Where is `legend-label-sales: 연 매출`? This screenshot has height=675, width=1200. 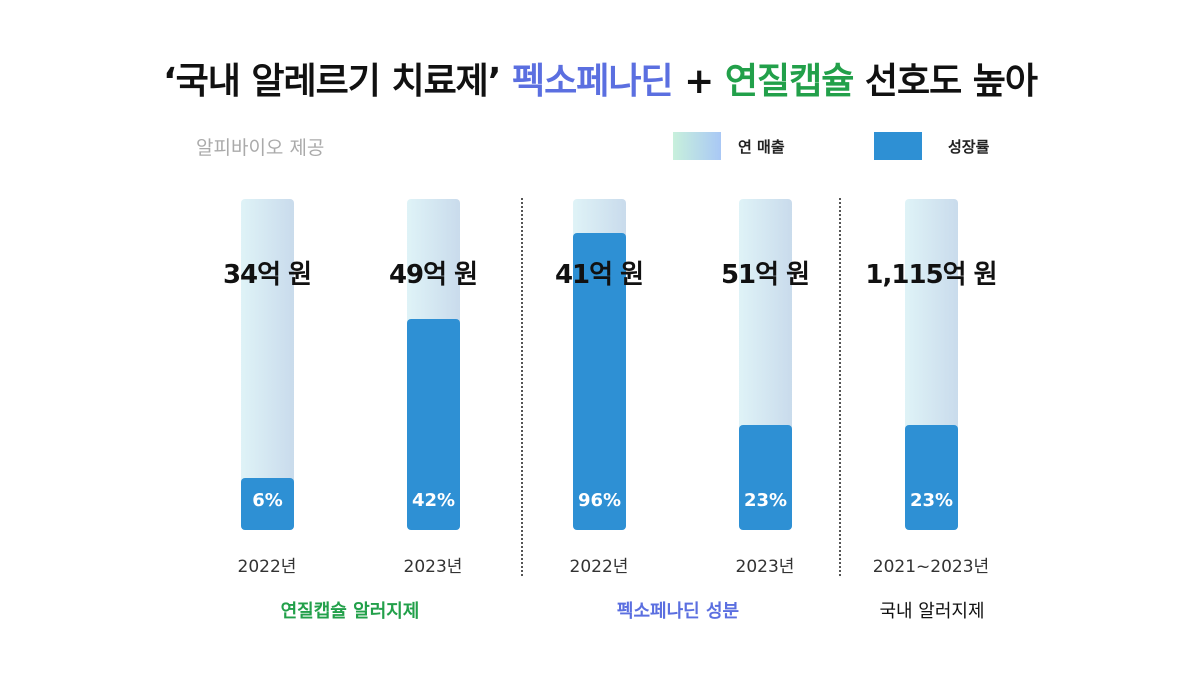 legend-label-sales: 연 매출 is located at coordinates (761, 147).